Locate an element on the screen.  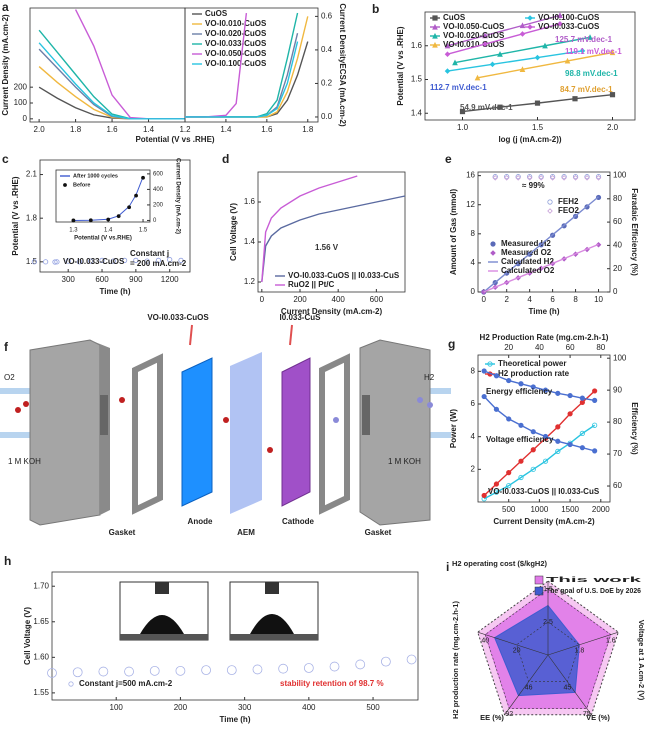
y-tick-label: 2 is located at coordinates (473, 468).